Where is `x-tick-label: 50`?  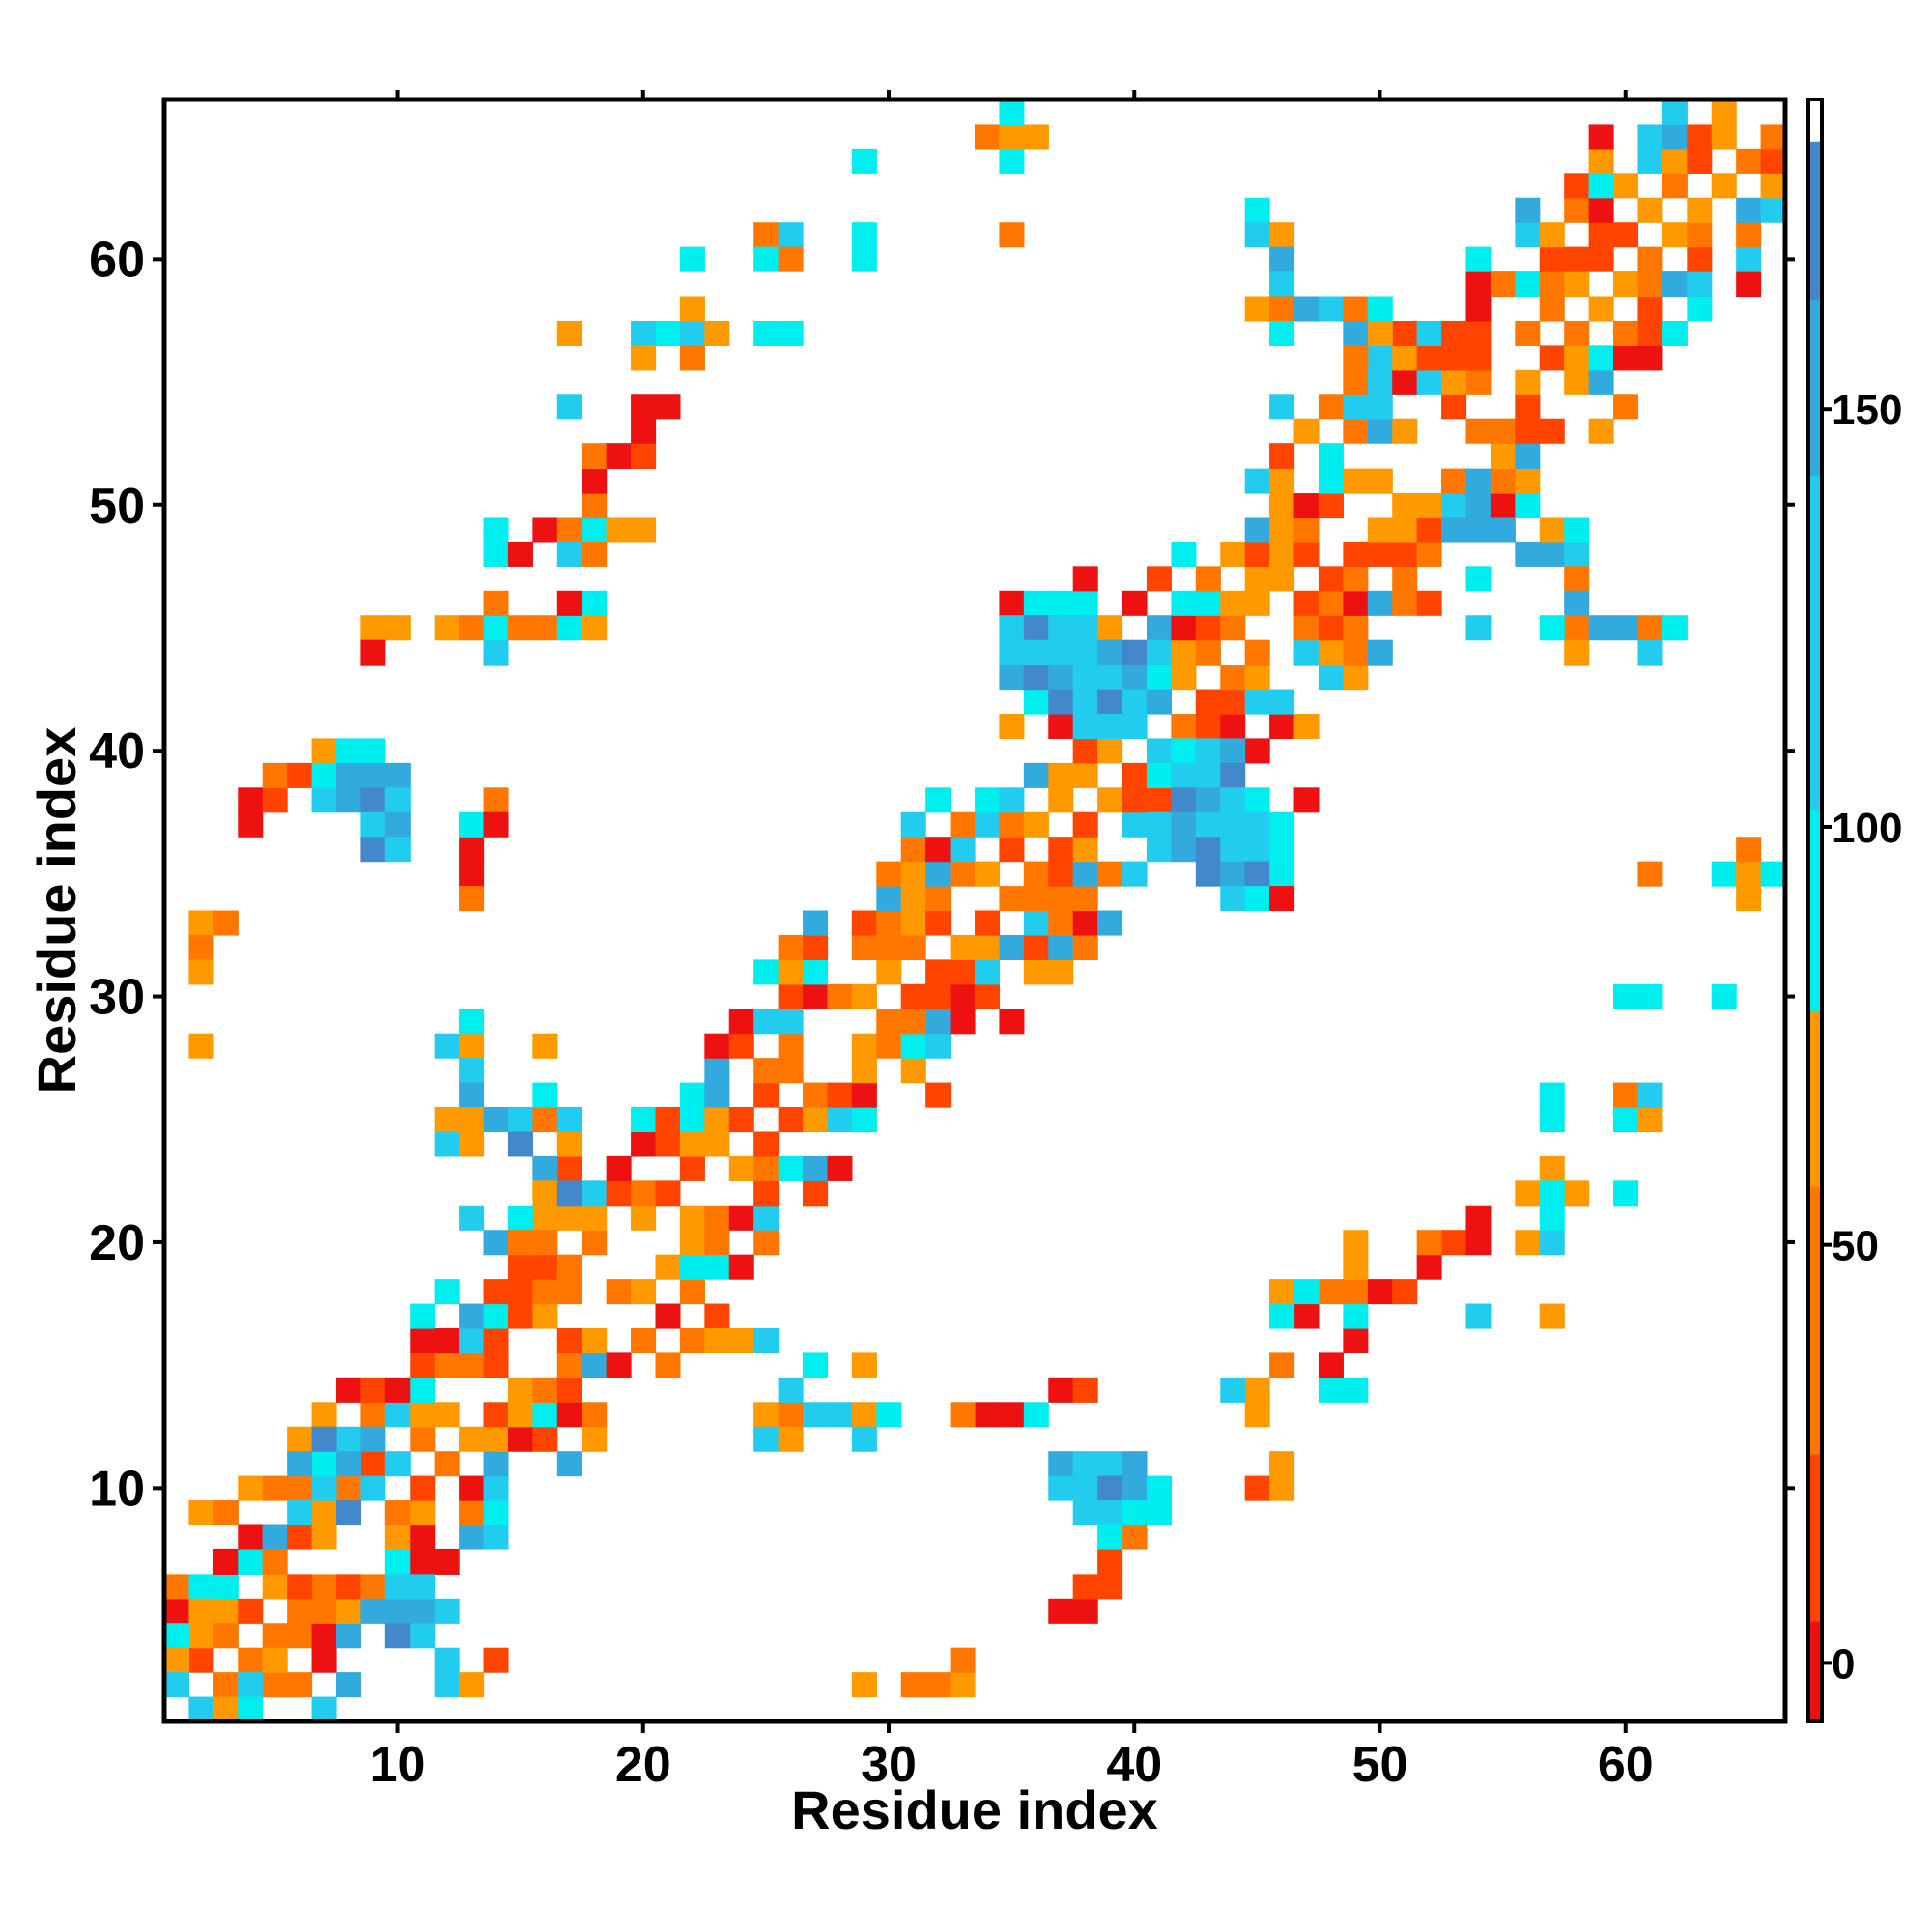 x-tick-label: 50 is located at coordinates (1380, 1765).